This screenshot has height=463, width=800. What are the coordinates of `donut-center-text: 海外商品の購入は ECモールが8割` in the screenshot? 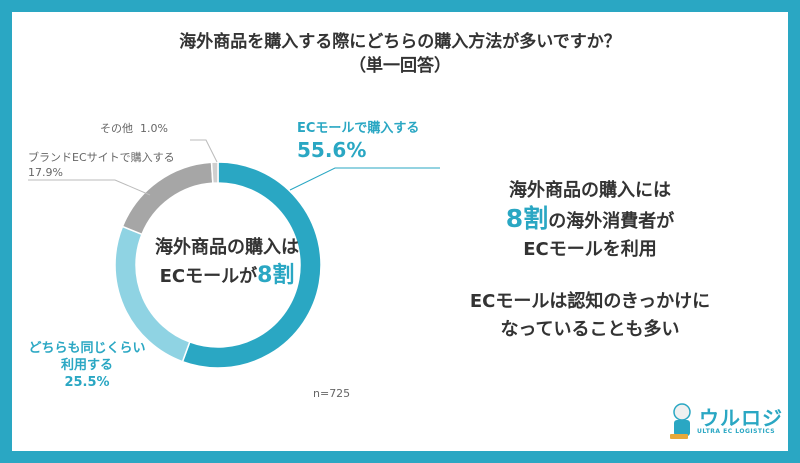 It's located at (227, 262).